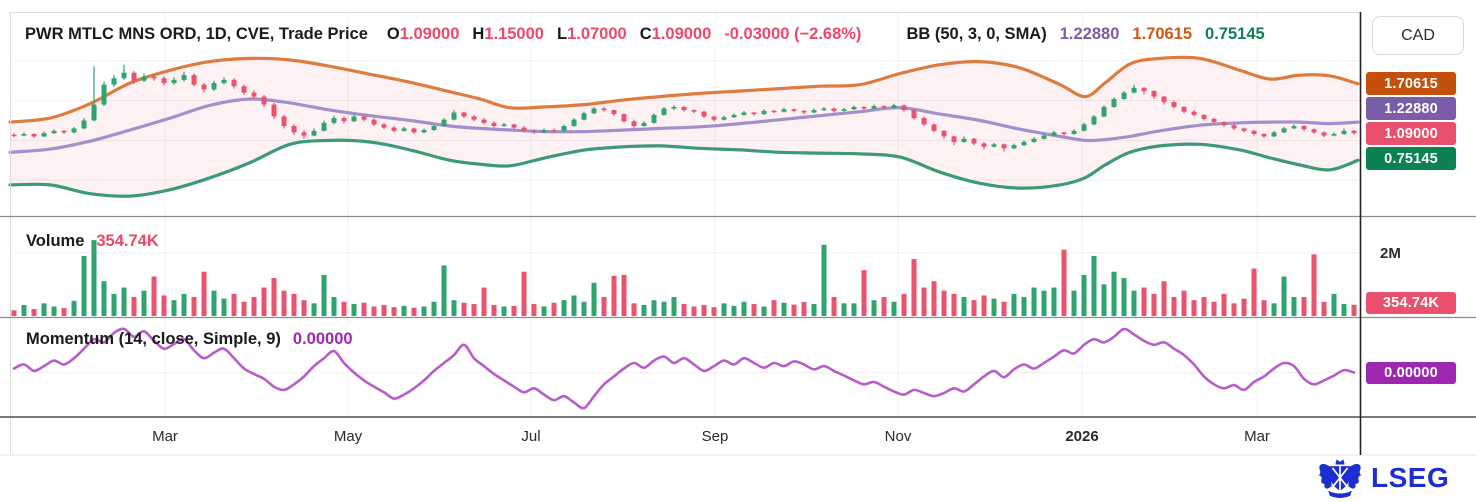 The image size is (1476, 502). What do you see at coordinates (1411, 303) in the screenshot?
I see `volume-badge: 354.74K` at bounding box center [1411, 303].